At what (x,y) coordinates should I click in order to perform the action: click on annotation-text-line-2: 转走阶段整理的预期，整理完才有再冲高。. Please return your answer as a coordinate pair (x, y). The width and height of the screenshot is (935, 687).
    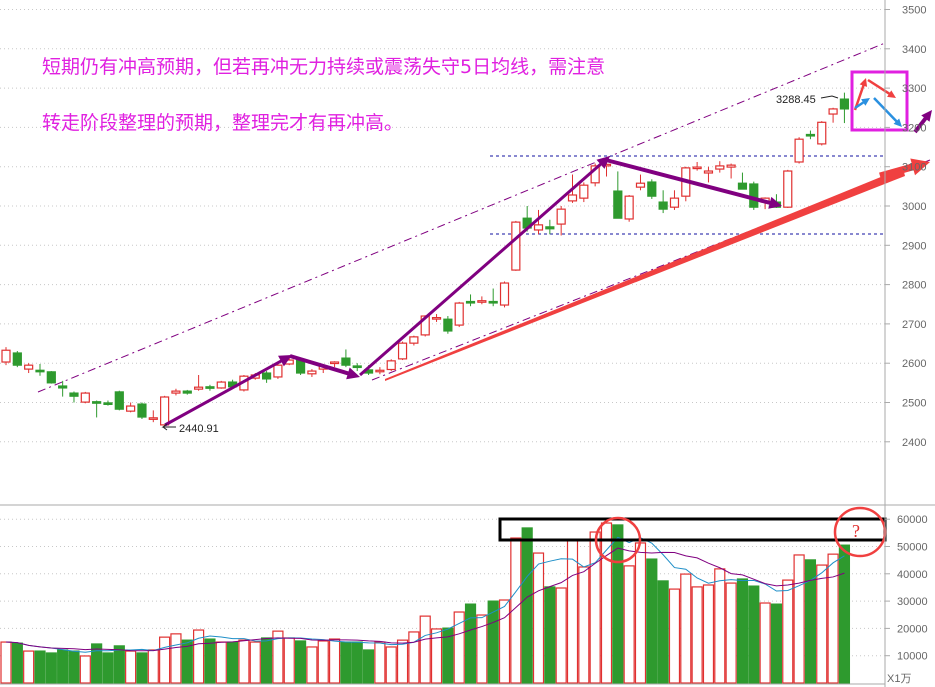
    Looking at the image, I should click on (223, 123).